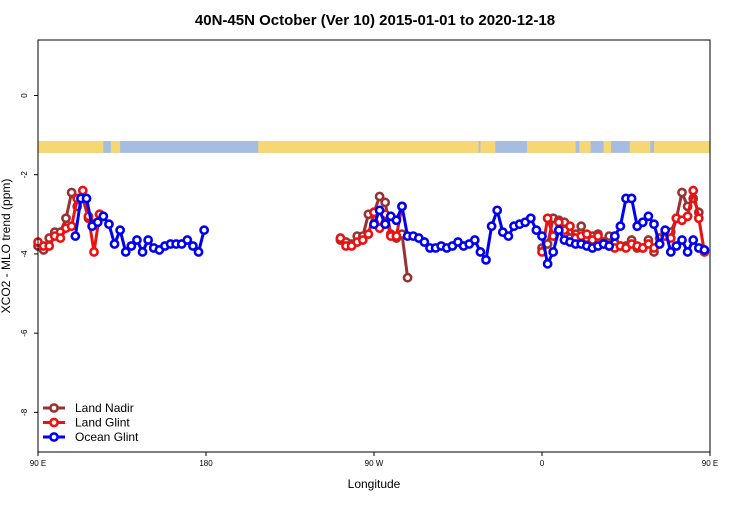  I want to click on y-tick-label: -4, so click(24, 254).